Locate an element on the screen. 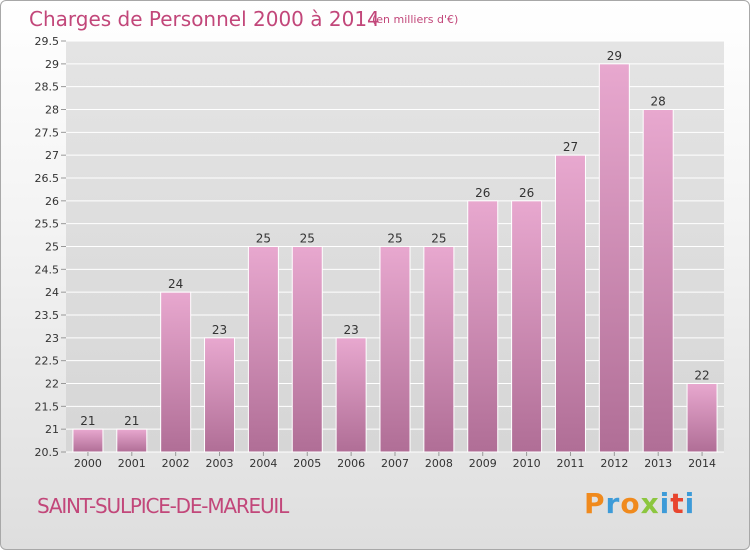  x-tick-label: 2000 is located at coordinates (88, 463).